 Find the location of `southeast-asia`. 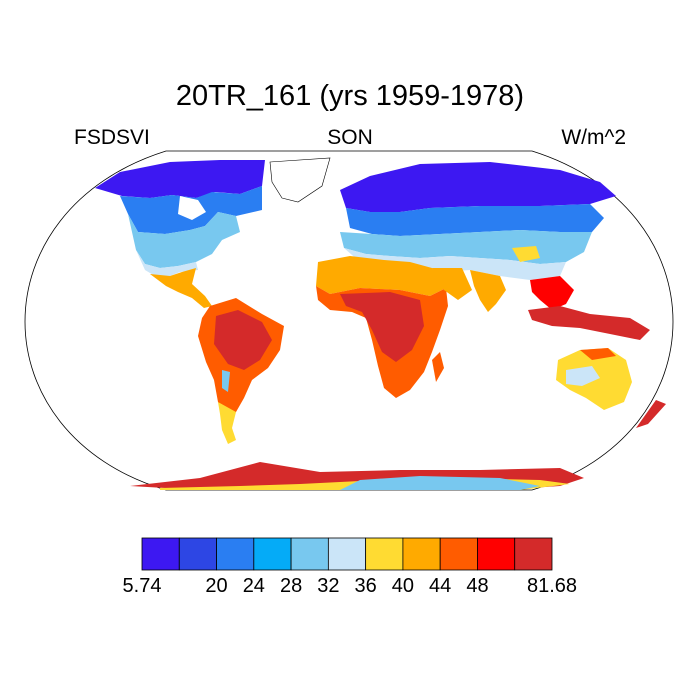

southeast-asia is located at coordinates (552, 293).